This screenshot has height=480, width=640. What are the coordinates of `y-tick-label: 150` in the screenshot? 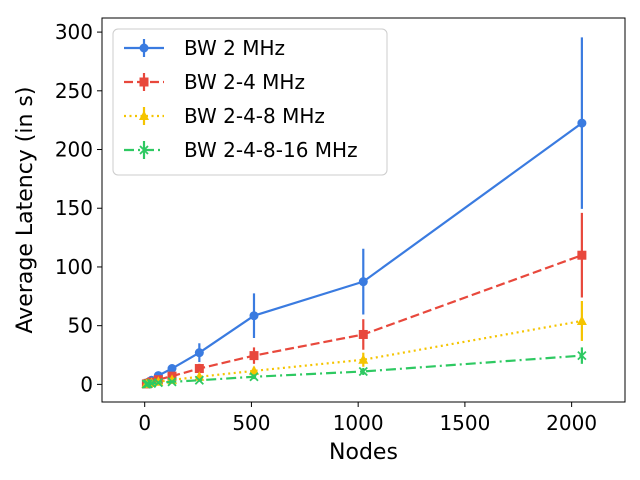 It's located at (74, 208).